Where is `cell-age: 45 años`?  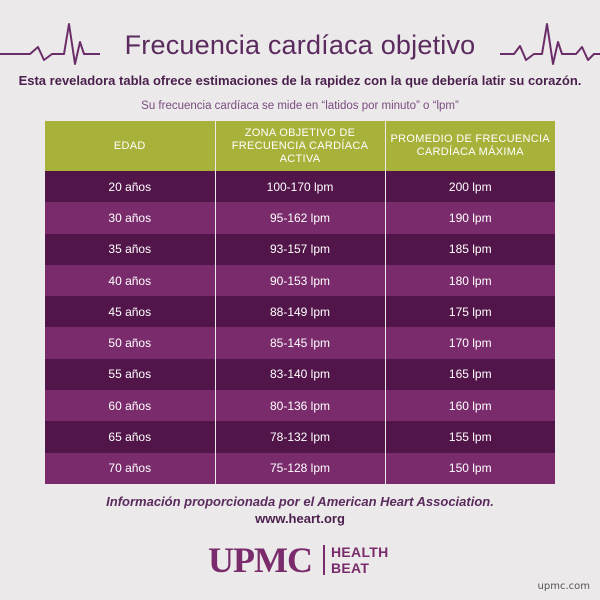 cell-age: 45 años is located at coordinates (130, 312).